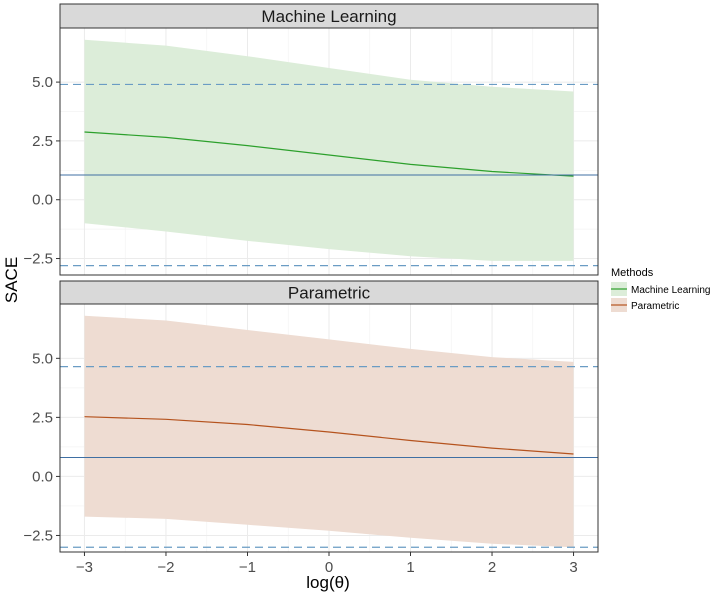 This screenshot has height=600, width=720. I want to click on x-tick-label: −2, so click(165, 567).